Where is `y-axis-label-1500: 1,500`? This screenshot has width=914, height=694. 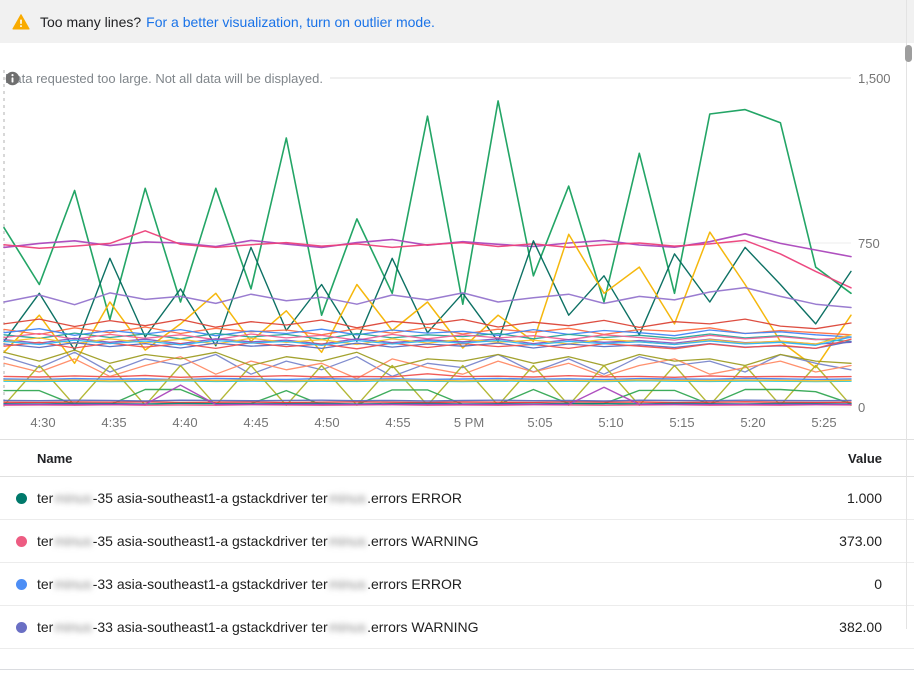
y-axis-label-1500: 1,500 is located at coordinates (874, 78).